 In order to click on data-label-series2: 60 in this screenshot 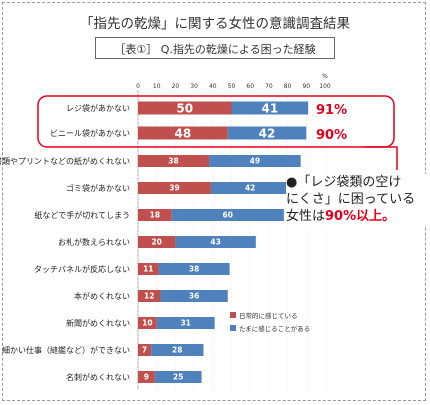, I will do `click(228, 215)`.